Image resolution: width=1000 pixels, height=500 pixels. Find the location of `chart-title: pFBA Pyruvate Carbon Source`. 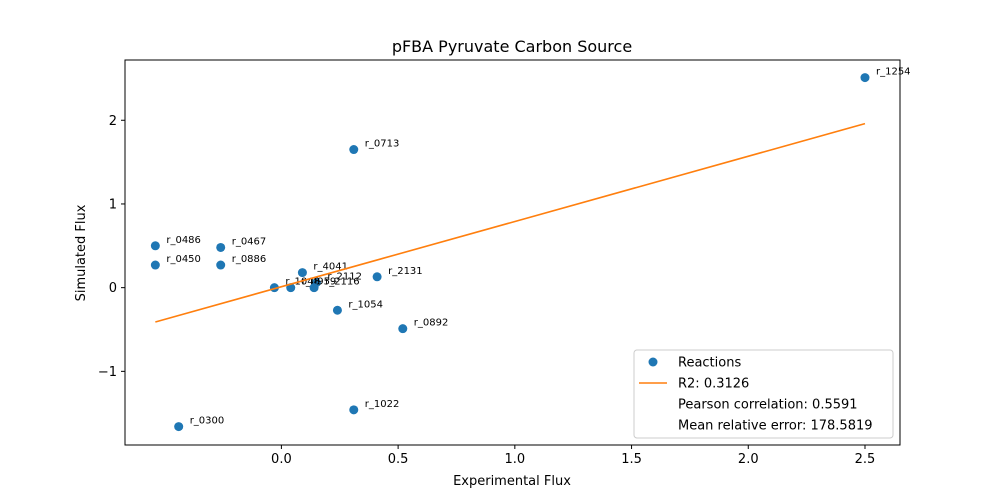

chart-title: pFBA Pyruvate Carbon Source is located at coordinates (512, 46).